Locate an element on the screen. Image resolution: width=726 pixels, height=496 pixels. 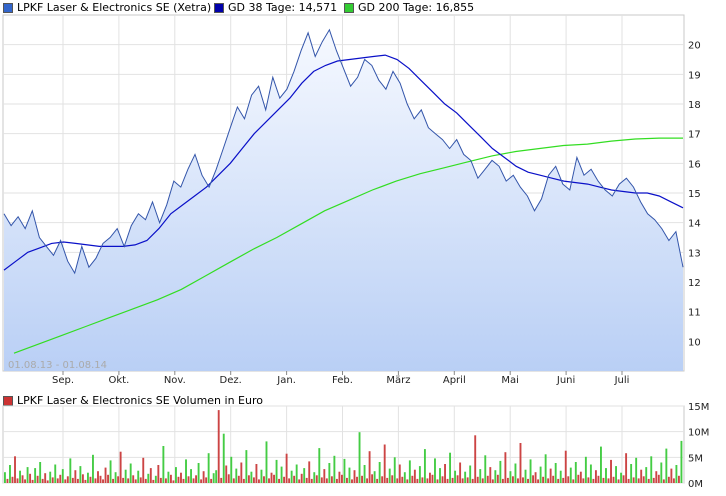
legend-swatch-price is located at coordinates (8, 7).